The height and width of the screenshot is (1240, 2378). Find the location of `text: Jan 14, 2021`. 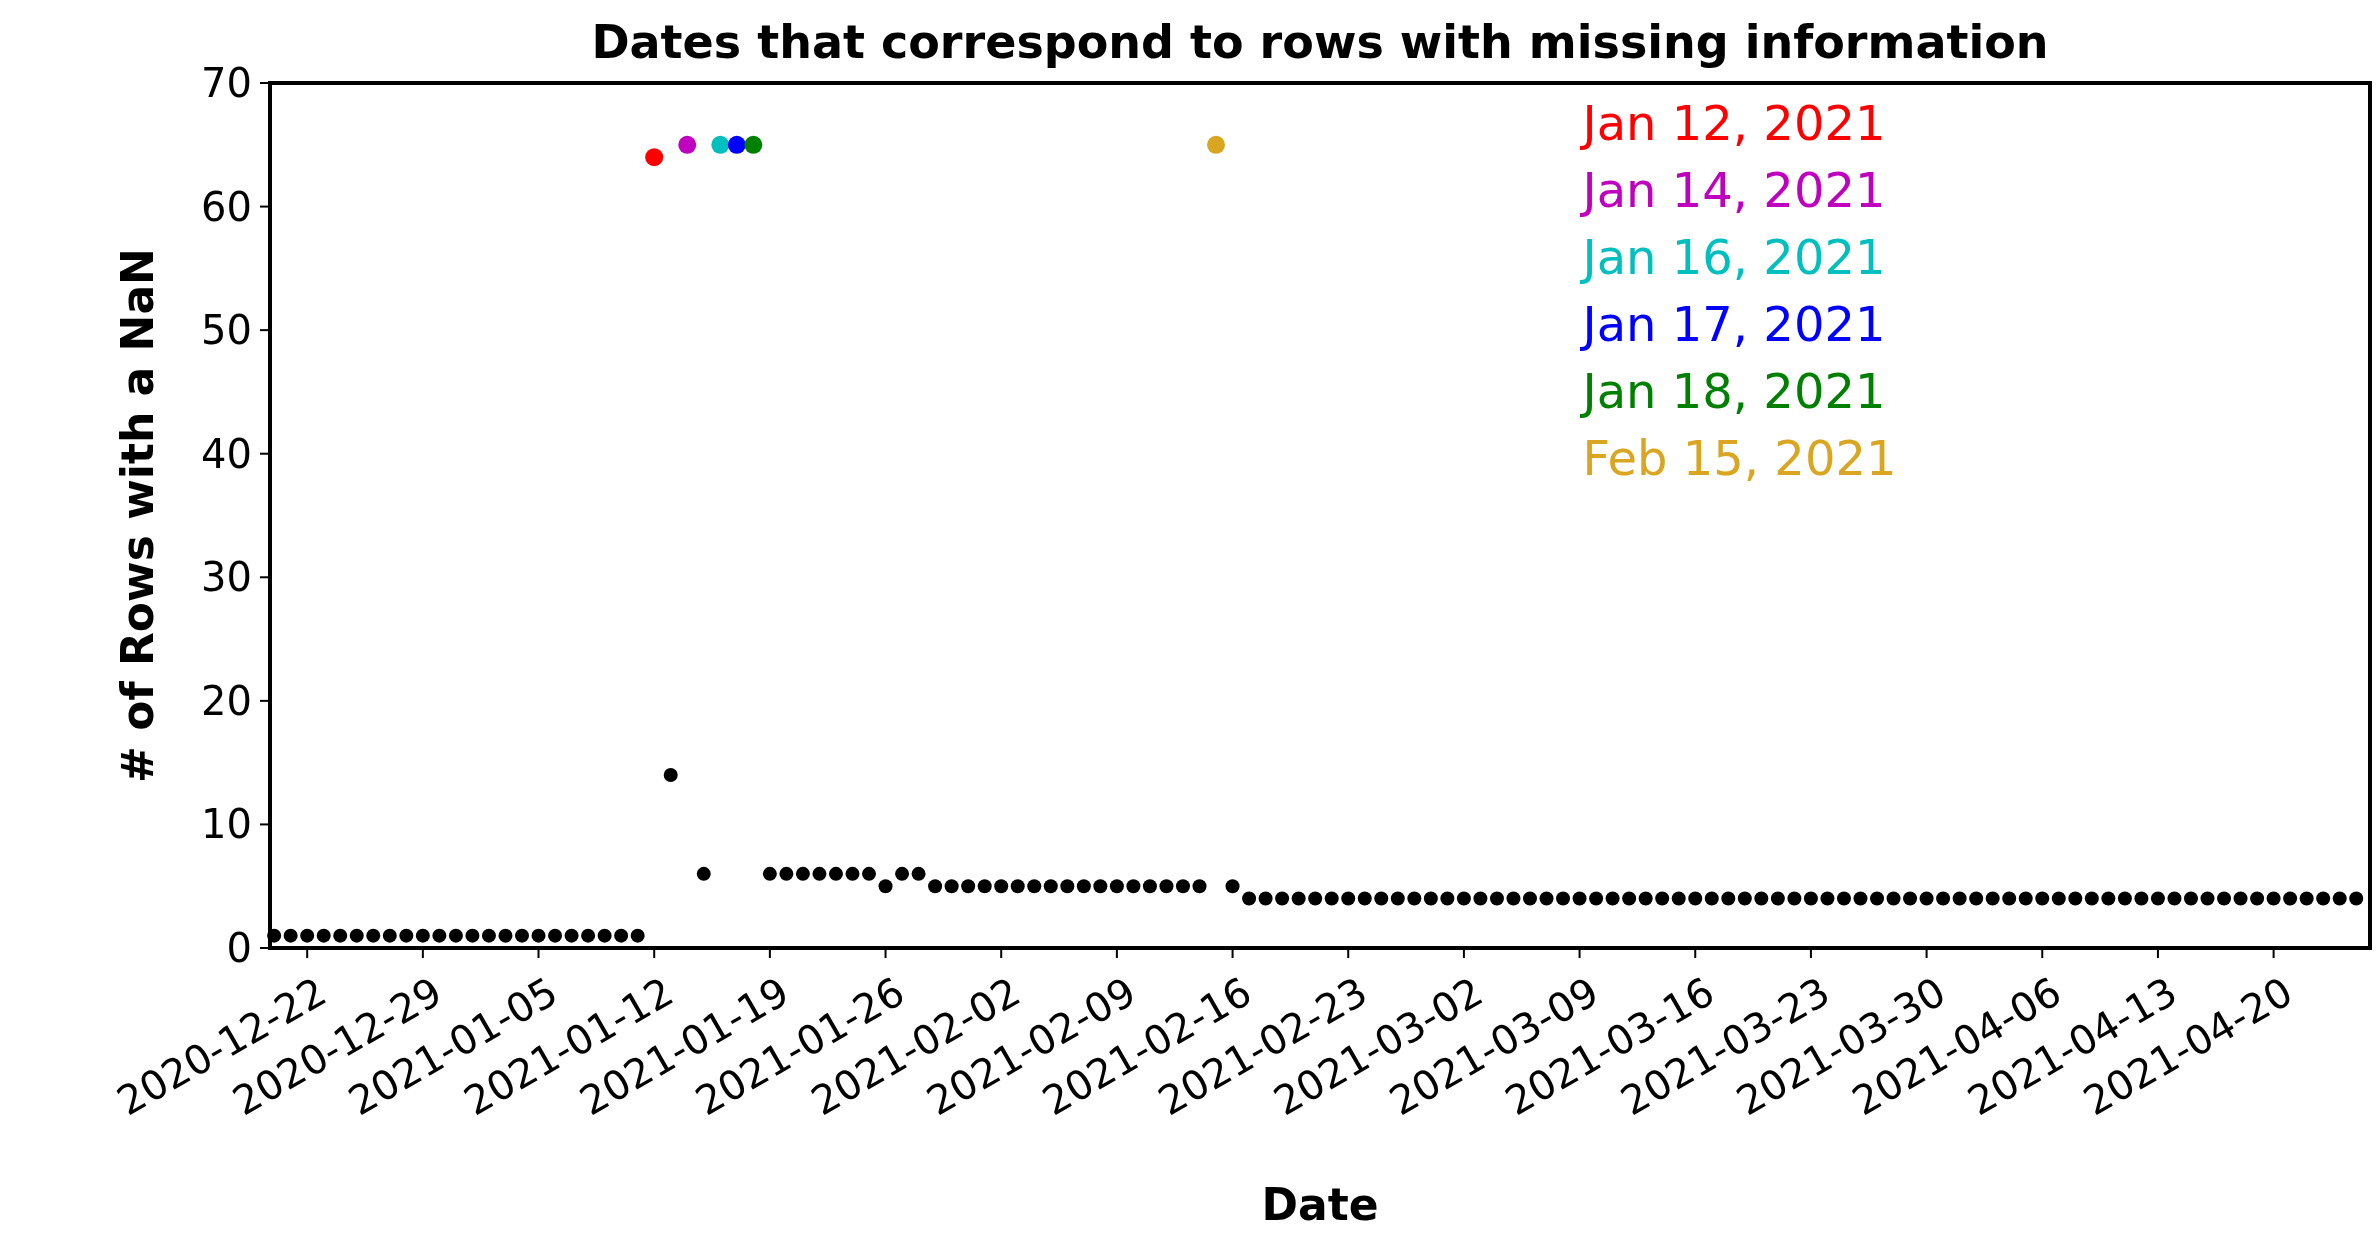

text: Jan 14, 2021 is located at coordinates (1732, 189).